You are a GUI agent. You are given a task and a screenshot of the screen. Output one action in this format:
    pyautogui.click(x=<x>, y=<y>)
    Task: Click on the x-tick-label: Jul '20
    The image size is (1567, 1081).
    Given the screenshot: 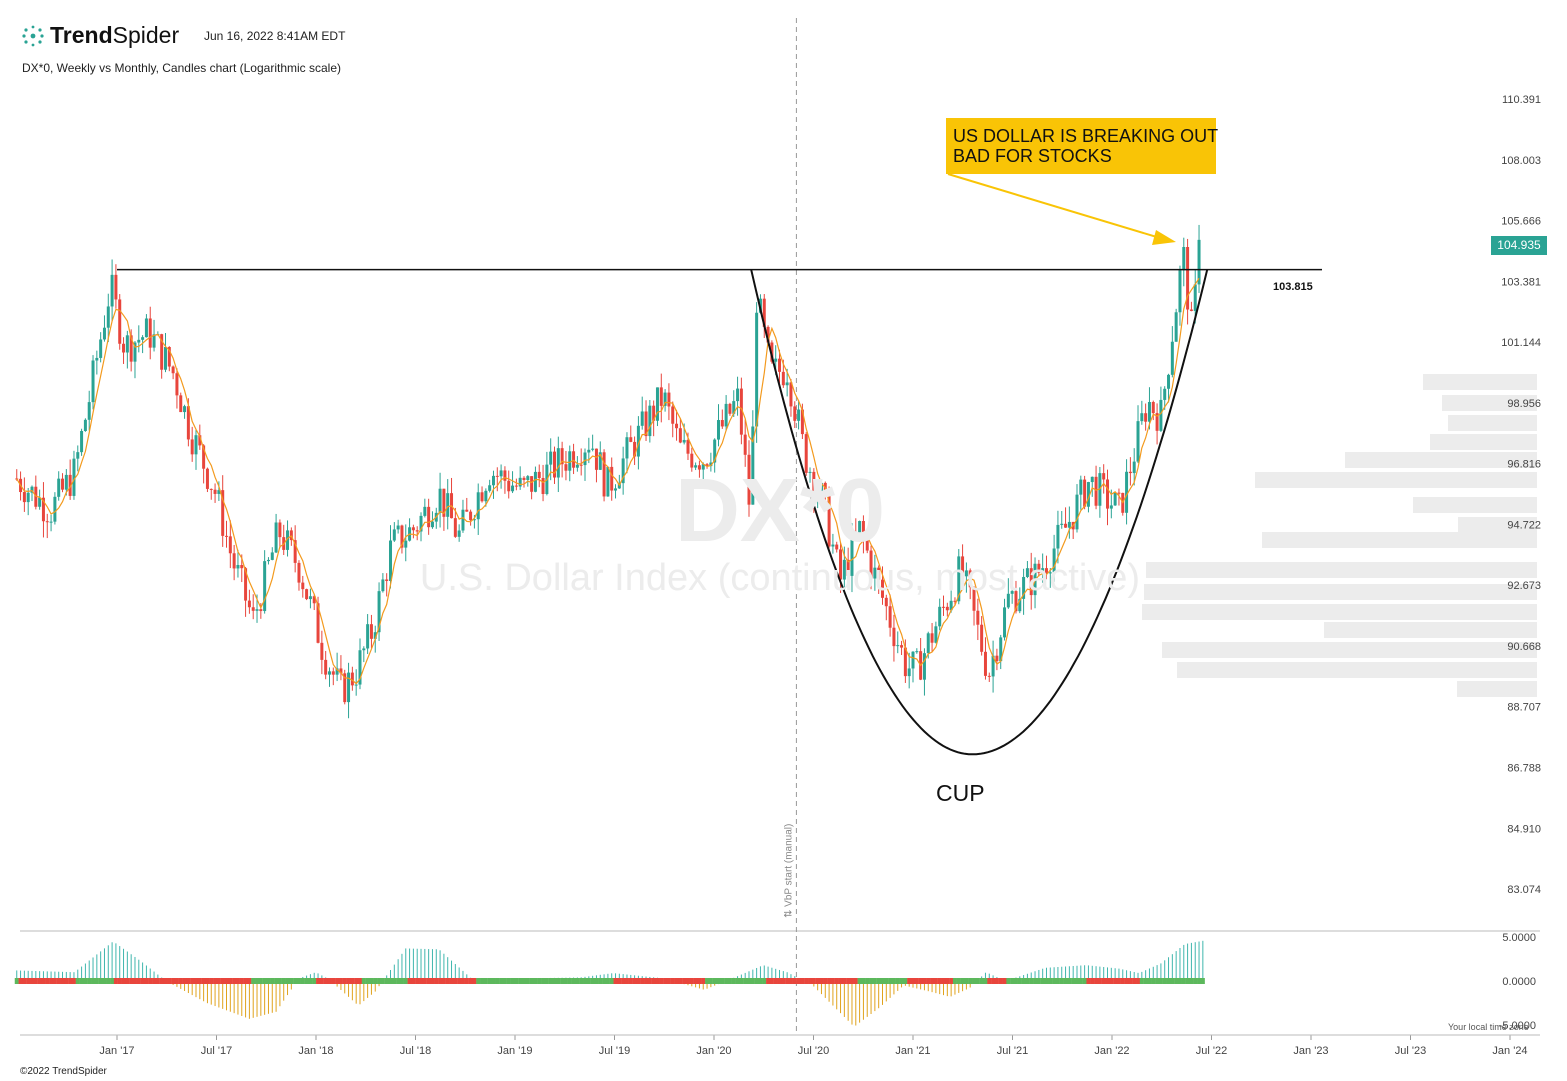 What is the action you would take?
    pyautogui.click(x=813, y=1051)
    